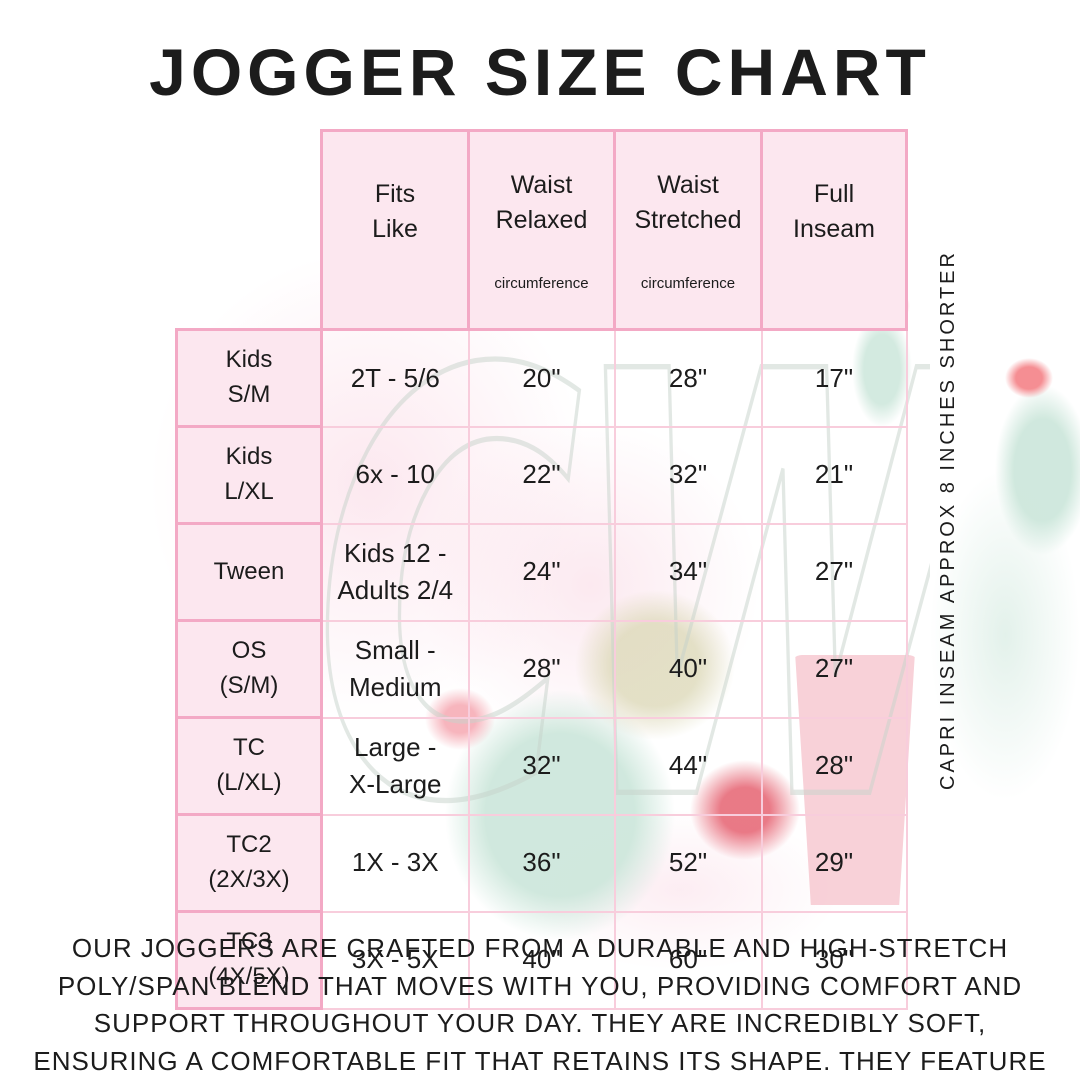  What do you see at coordinates (395, 378) in the screenshot?
I see `cell-fits-like: 2T - 5/6` at bounding box center [395, 378].